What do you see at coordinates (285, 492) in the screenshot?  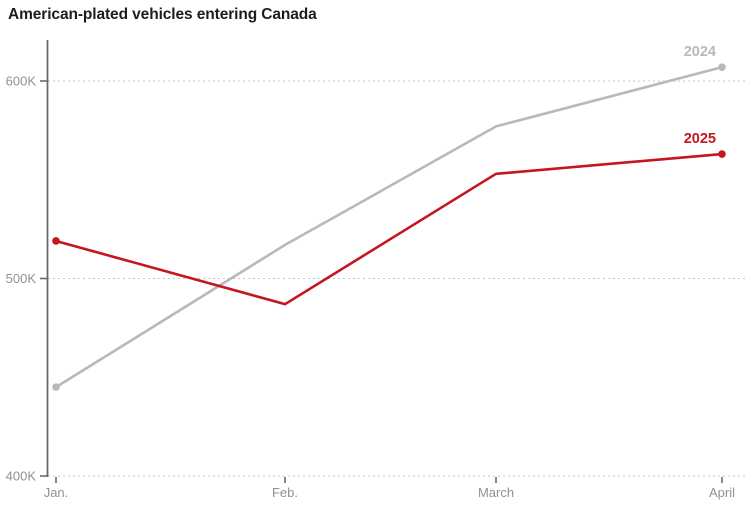 I see `x-axis-label-Feb.: Feb.` at bounding box center [285, 492].